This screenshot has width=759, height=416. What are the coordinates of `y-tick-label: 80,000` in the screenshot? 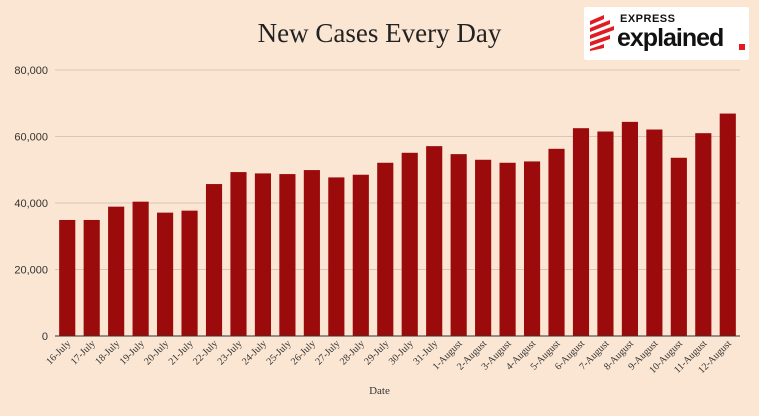 It's located at (31, 71).